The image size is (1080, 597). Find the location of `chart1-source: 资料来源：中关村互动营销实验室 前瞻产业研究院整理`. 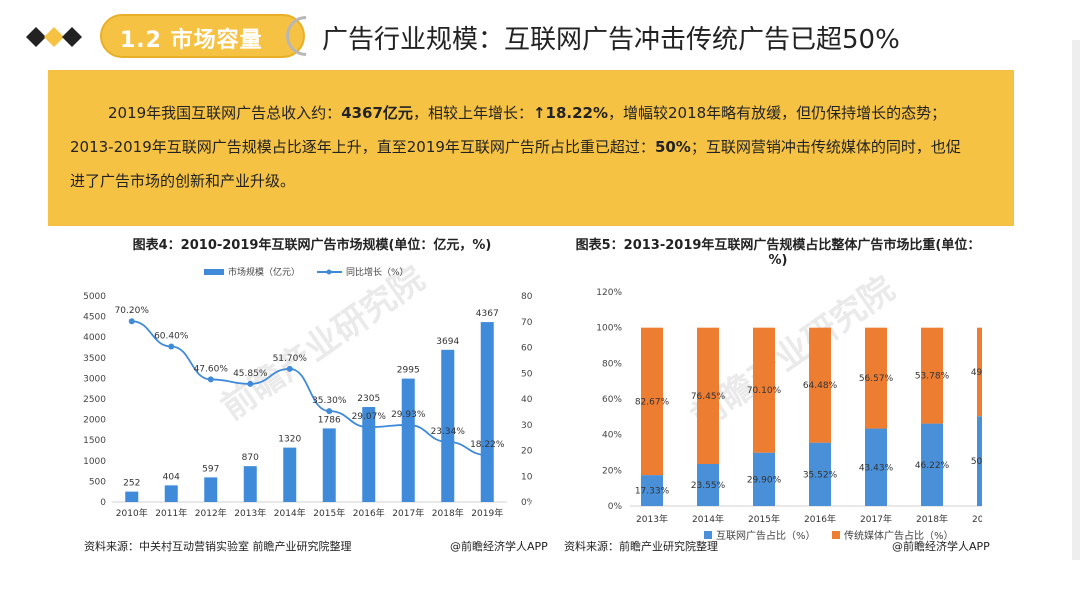

chart1-source: 资料来源：中关村互动营销实验室 前瞻产业研究院整理 is located at coordinates (218, 546).